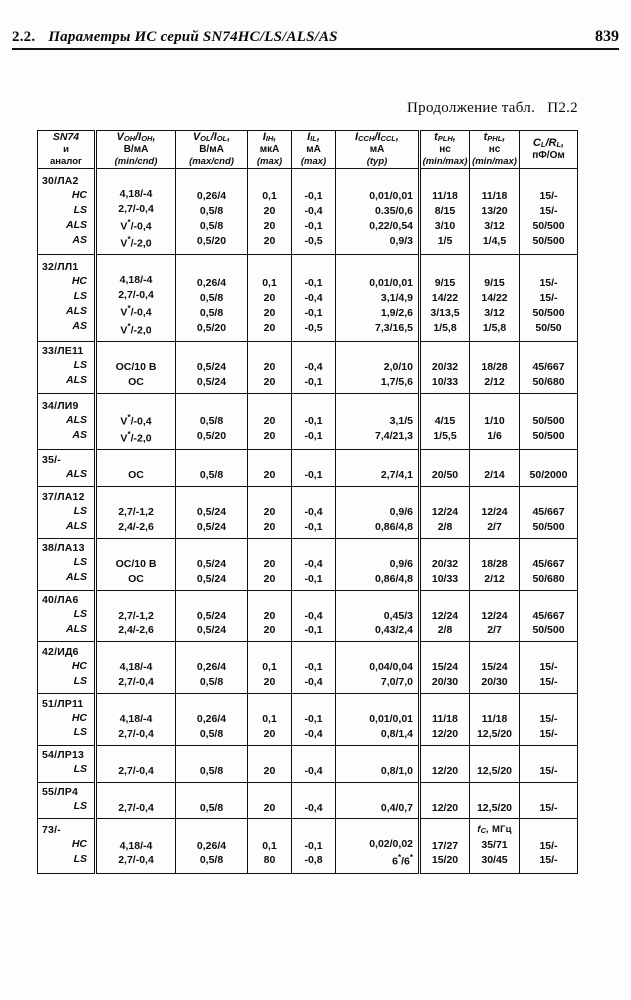  Describe the element at coordinates (269, 763) in the screenshot. I see `cell-iih: 54/ЛР1320` at that location.